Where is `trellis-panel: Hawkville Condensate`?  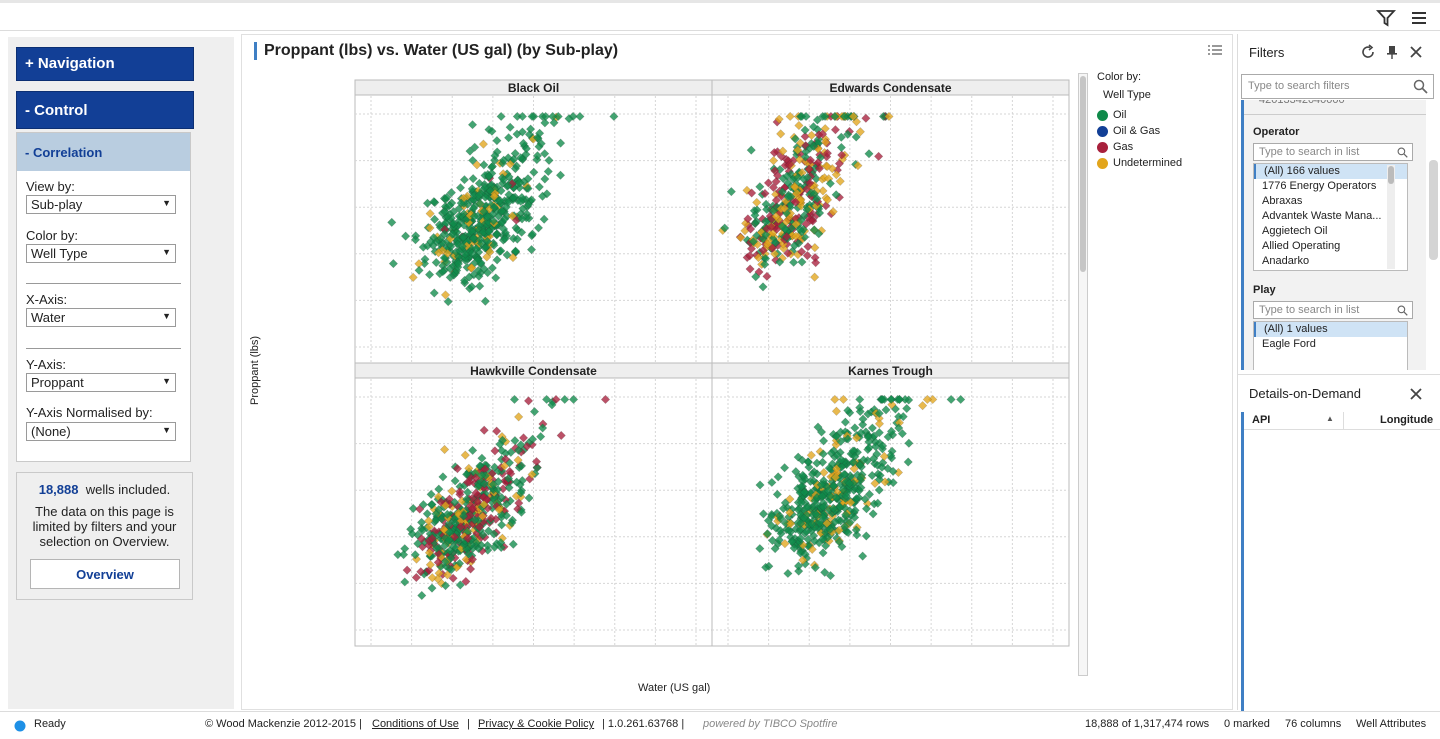
trellis-panel: Hawkville Condensate is located at coordinates (533, 504).